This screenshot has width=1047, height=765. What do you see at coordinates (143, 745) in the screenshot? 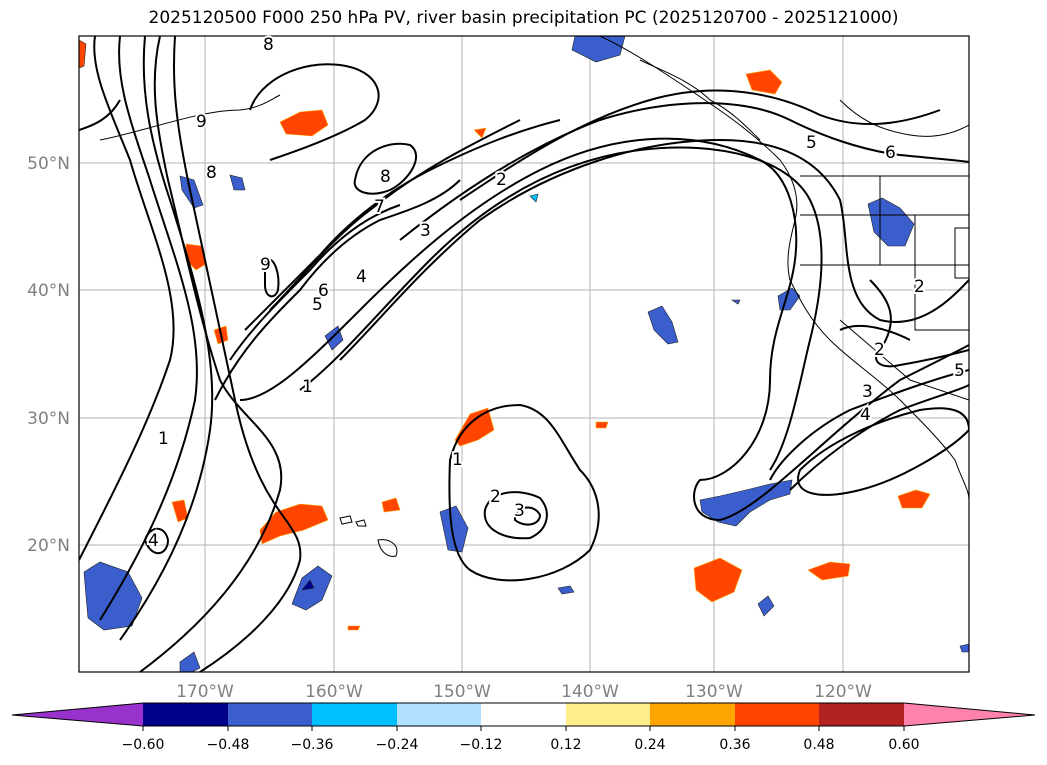
I see `colorbar-label: −0.60` at bounding box center [143, 745].